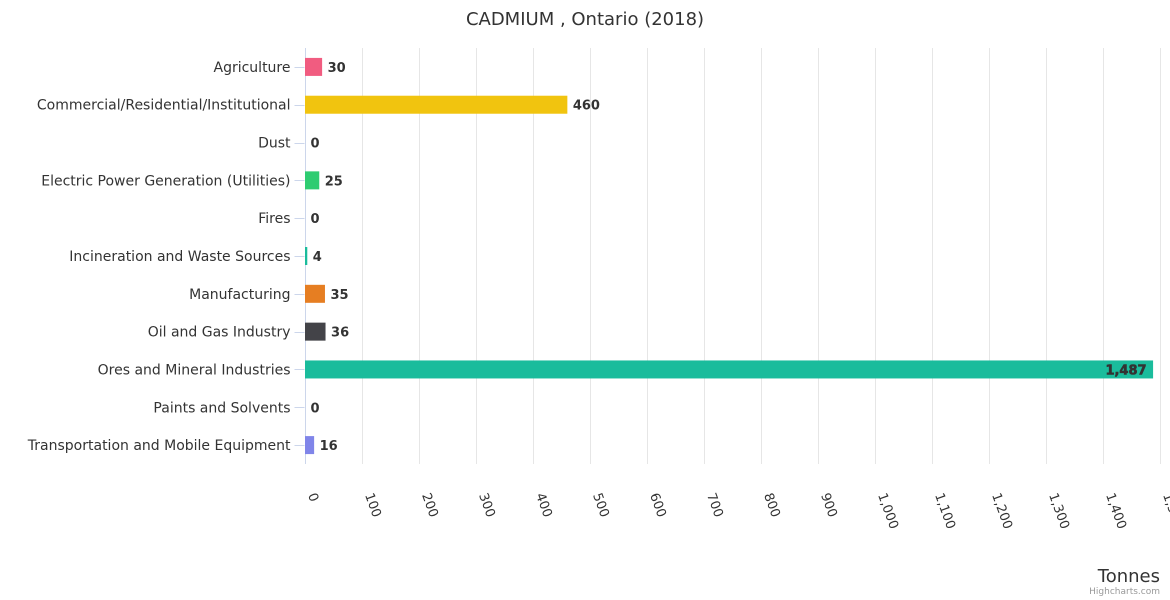 The height and width of the screenshot is (600, 1170). I want to click on tick-label: 100, so click(372, 505).